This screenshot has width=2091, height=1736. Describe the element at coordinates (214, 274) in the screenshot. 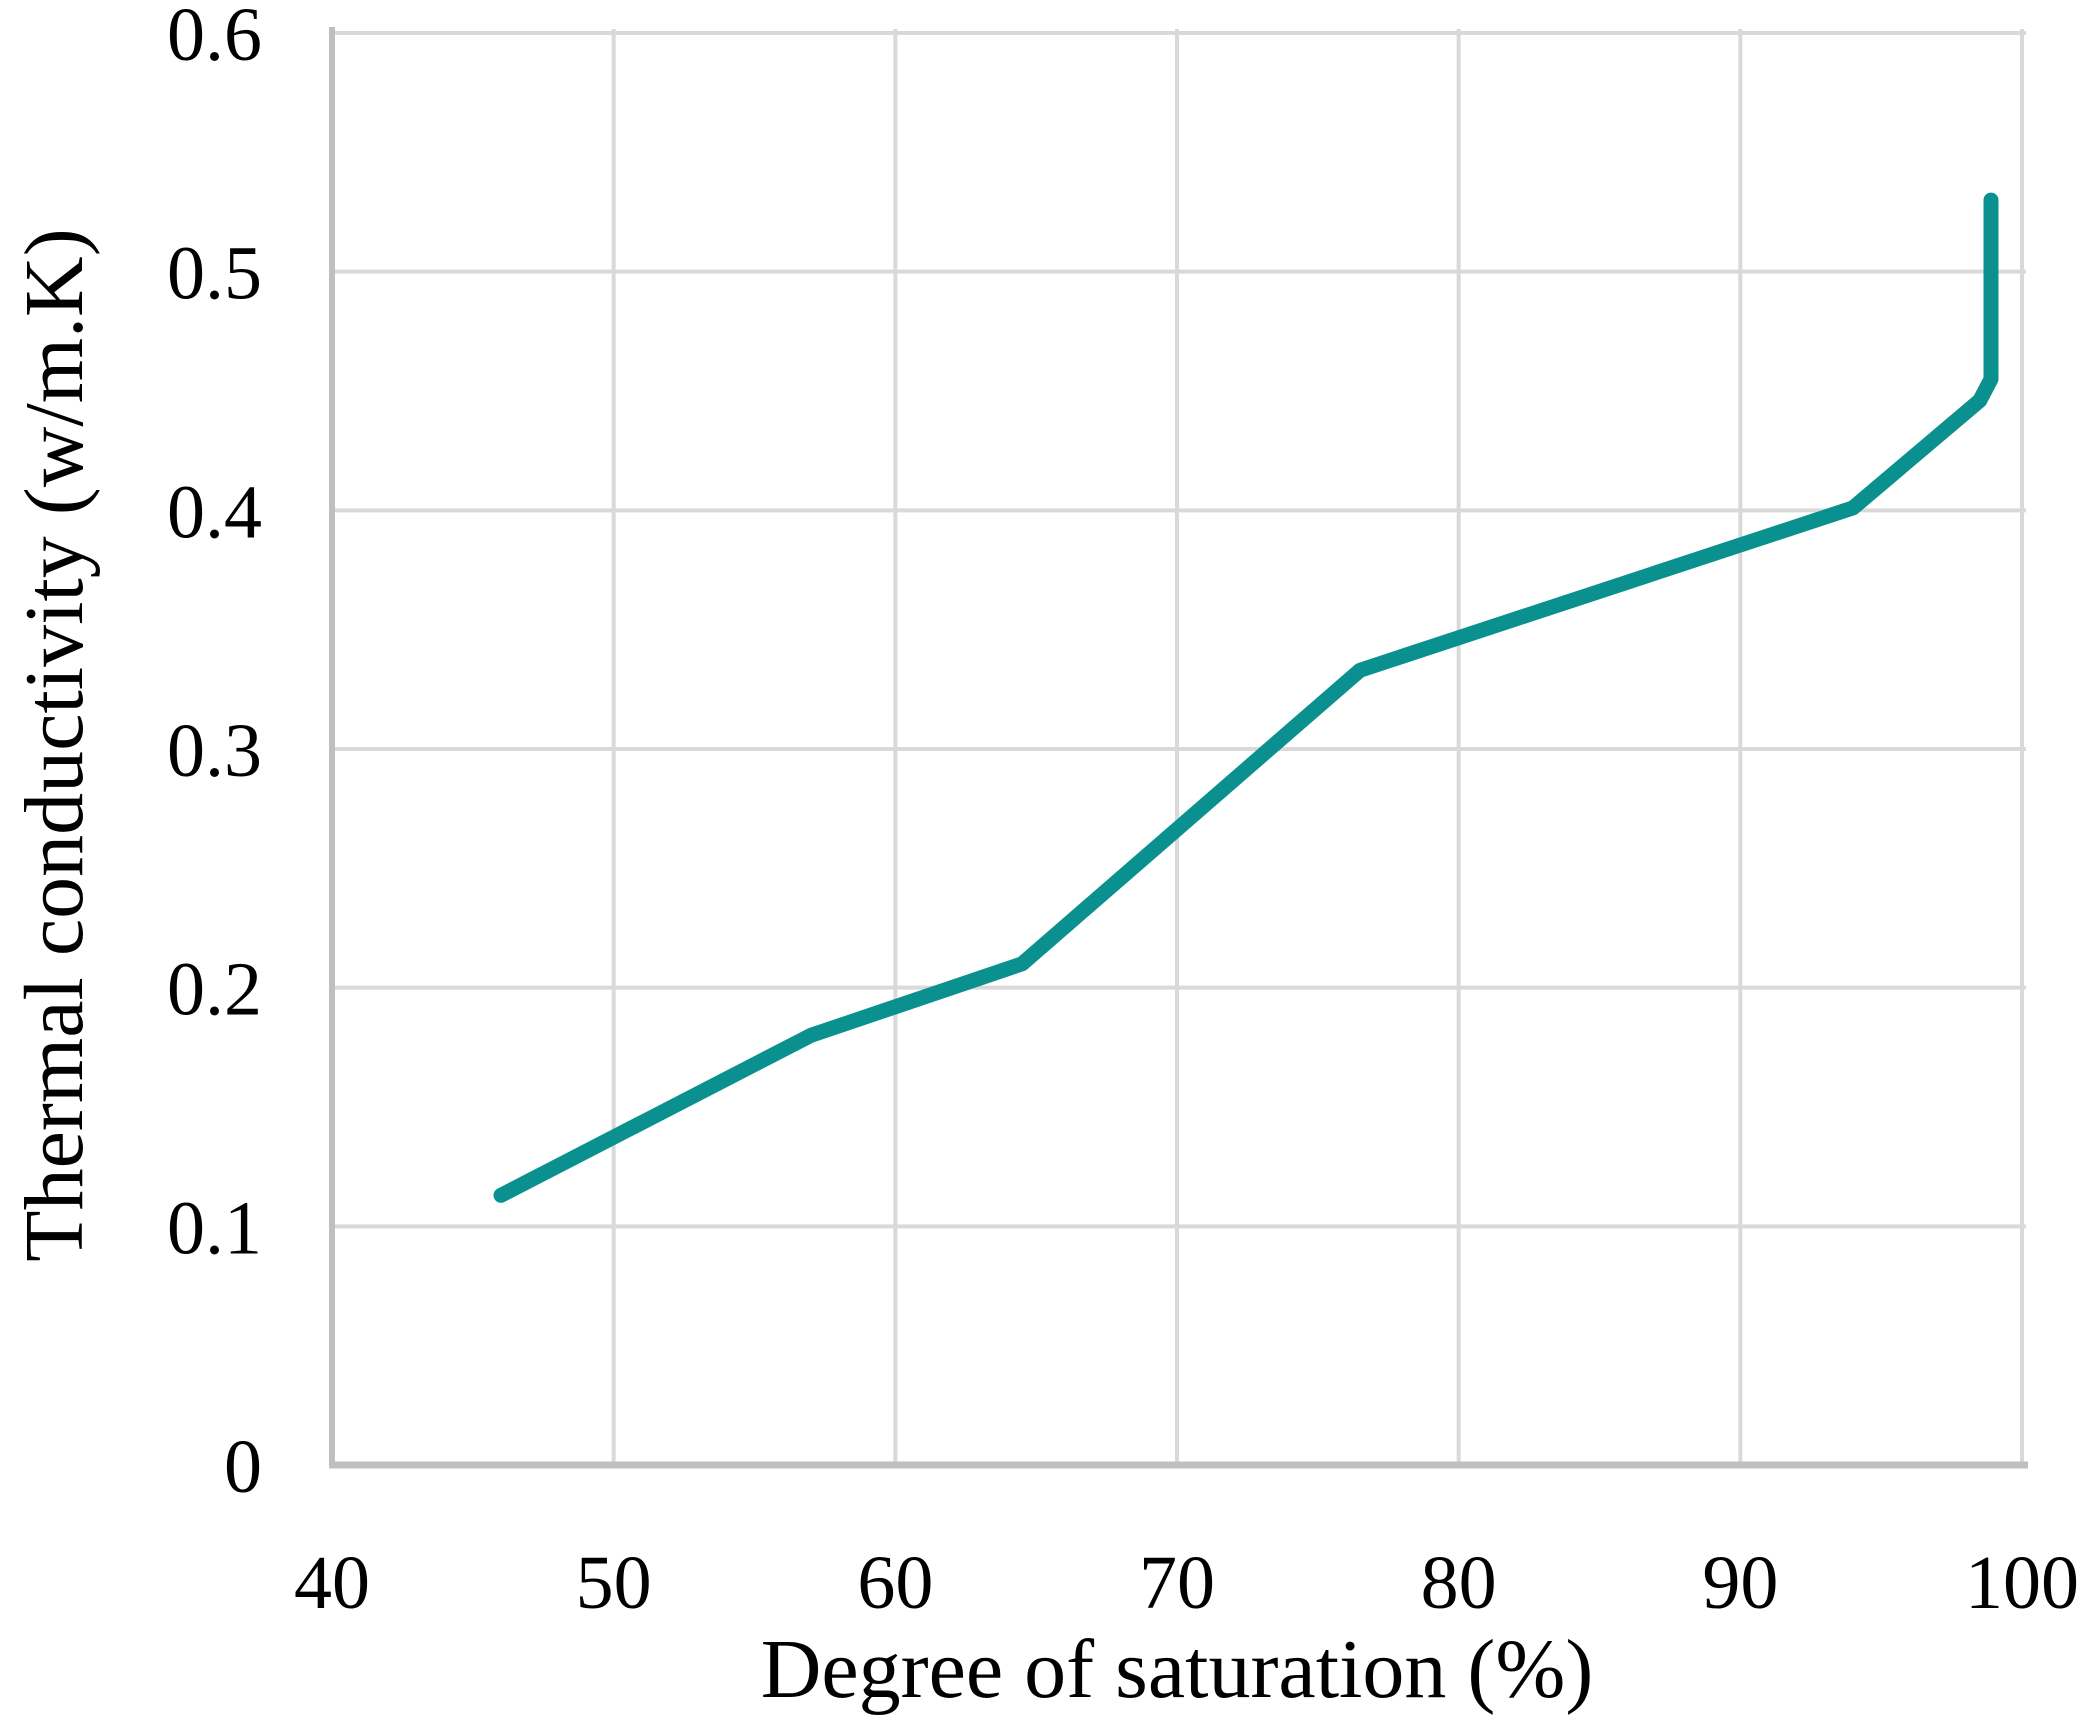

I see `y-tick-label: 0.5` at that location.